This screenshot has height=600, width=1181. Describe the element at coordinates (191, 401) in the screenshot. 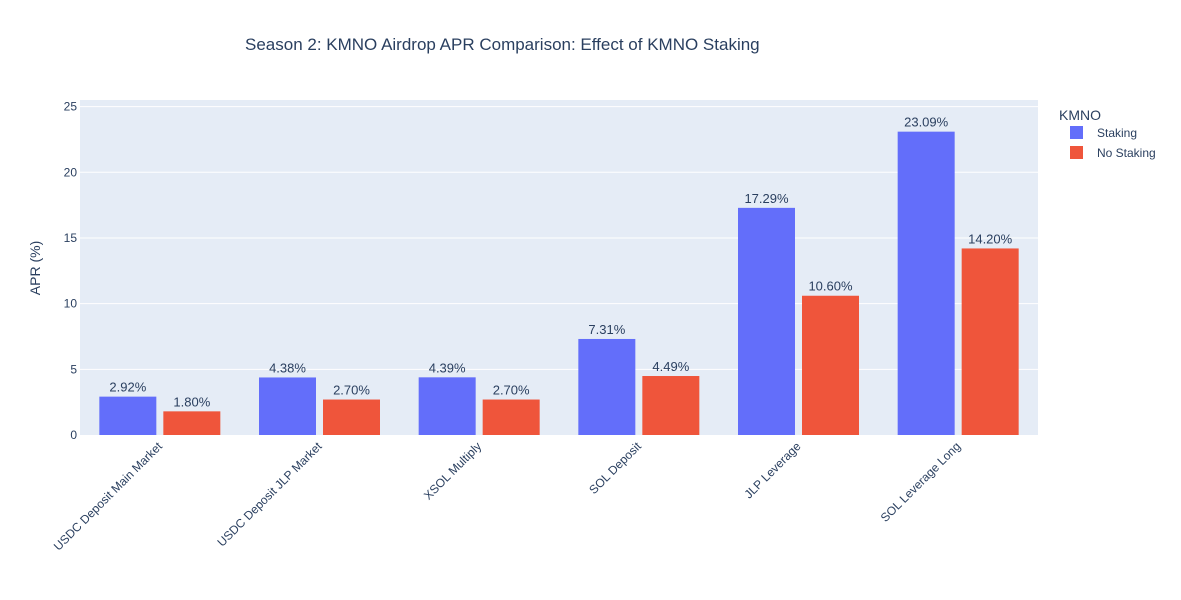

I see `data-label: 1.80%` at that location.